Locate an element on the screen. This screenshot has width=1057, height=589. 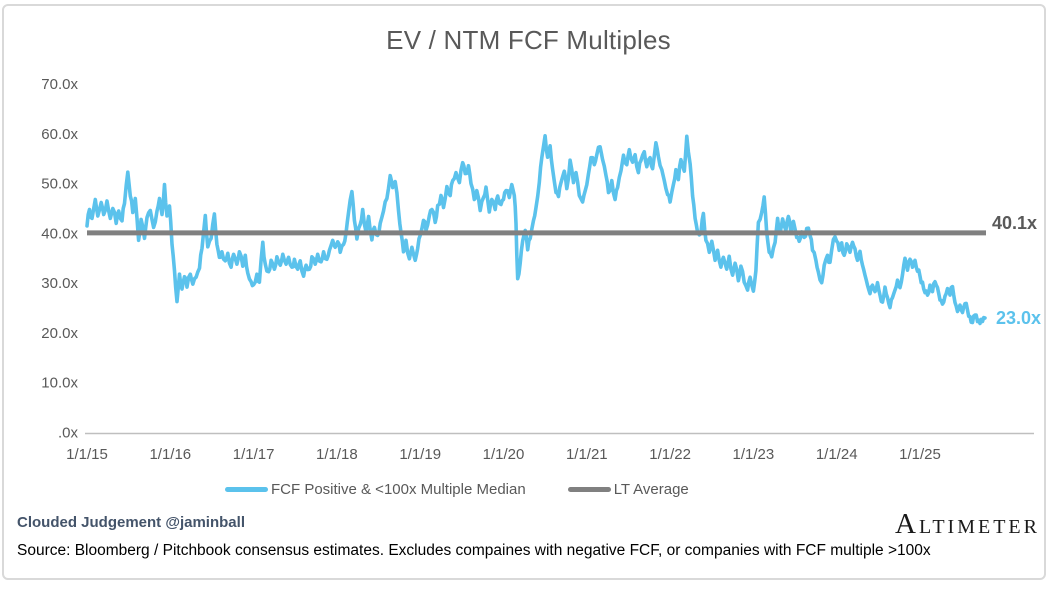
x-axis-tick-label: 1/1/23 is located at coordinates (754, 454).